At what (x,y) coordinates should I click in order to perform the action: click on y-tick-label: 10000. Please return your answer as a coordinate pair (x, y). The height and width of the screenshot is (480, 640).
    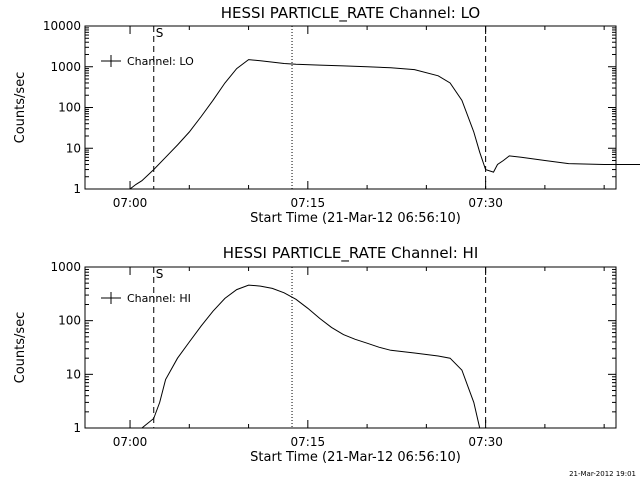
    Looking at the image, I should click on (62, 26).